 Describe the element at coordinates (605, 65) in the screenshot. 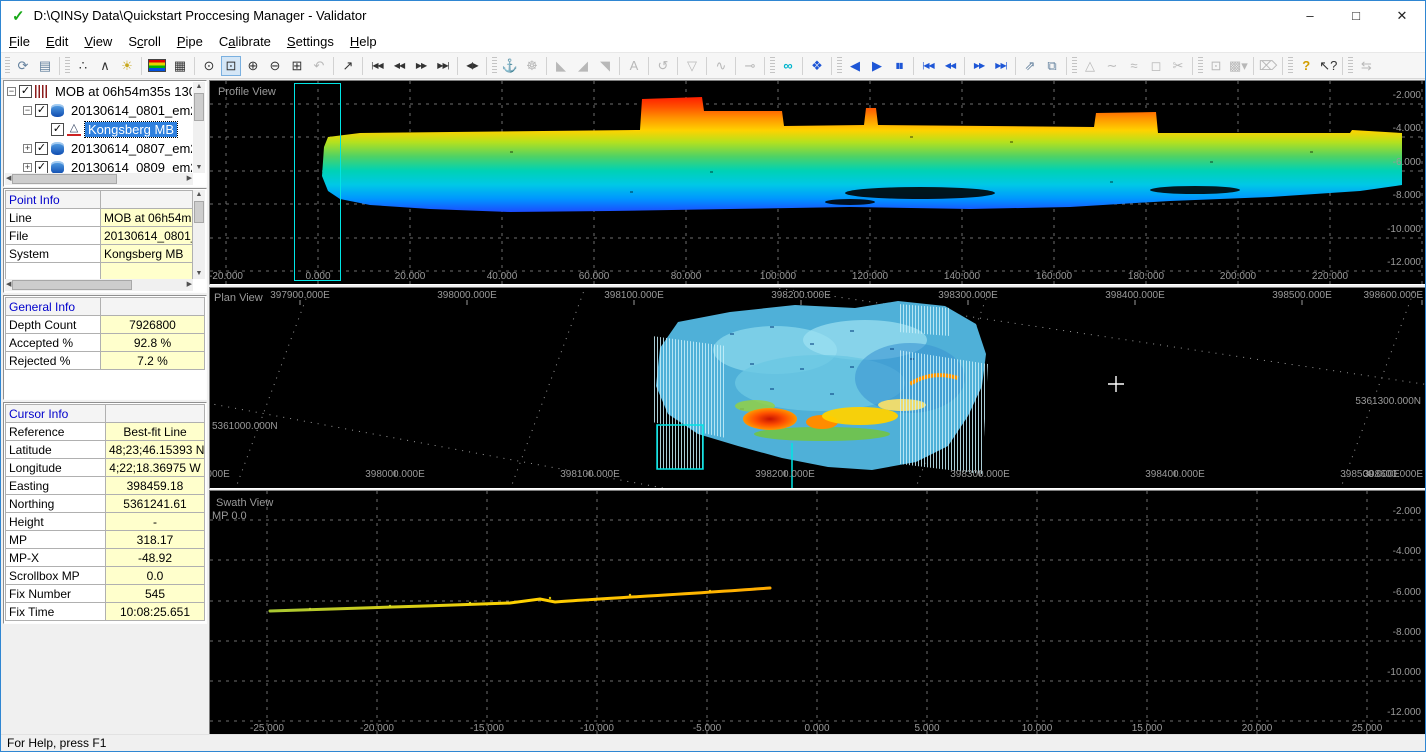

I see `swath-filter-outer-icon: ◥` at that location.